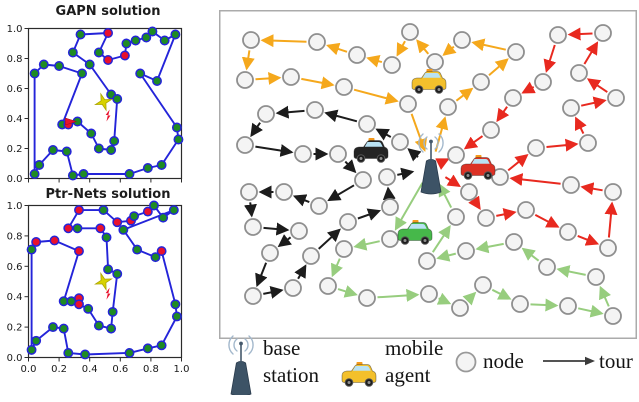  I want to click on car-window, so click(373, 144).